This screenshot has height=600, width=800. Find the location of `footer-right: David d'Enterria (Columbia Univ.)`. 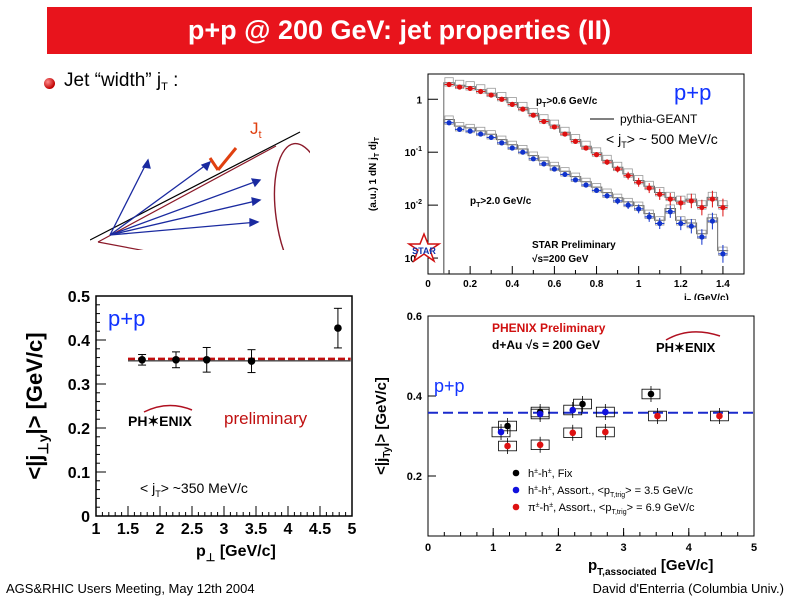

footer-right: David d'Enterria (Columbia Univ.) is located at coordinates (688, 588).